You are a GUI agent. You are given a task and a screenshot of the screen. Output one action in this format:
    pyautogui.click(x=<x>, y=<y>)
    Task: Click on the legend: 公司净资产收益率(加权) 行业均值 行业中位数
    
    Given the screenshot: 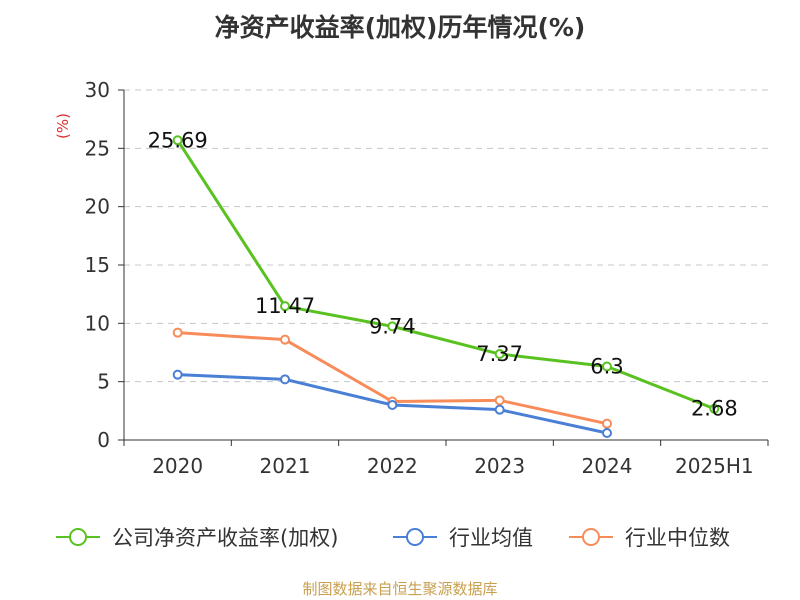 What is the action you would take?
    pyautogui.click(x=393, y=538)
    